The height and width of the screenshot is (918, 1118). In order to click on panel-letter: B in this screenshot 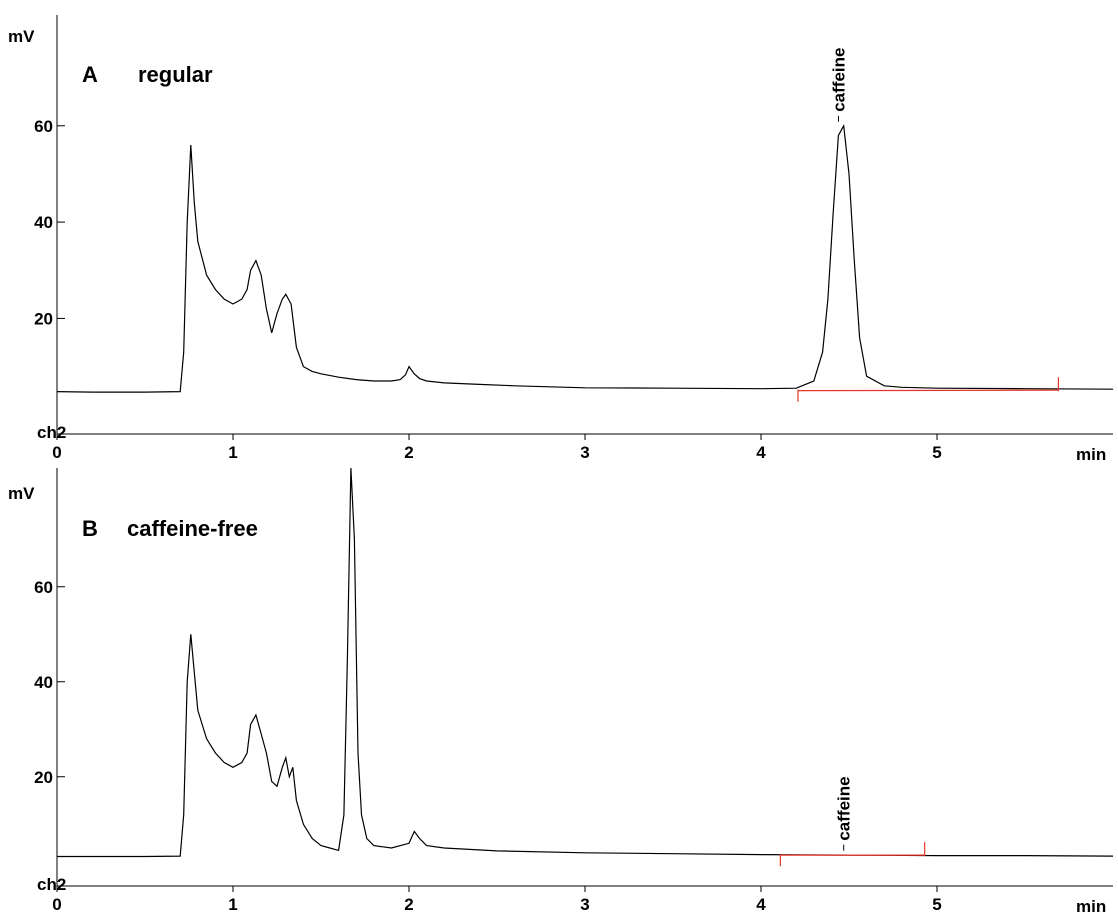, I will do `click(90, 528)`.